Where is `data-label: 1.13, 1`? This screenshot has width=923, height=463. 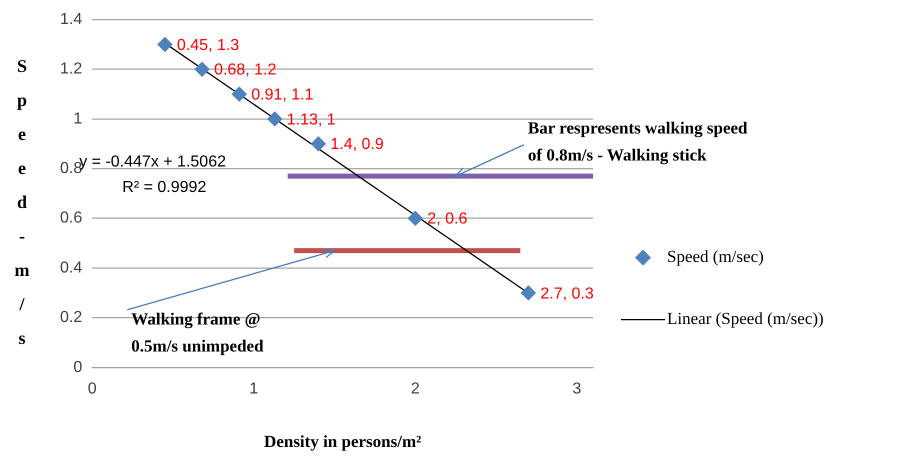
data-label: 1.13, 1 is located at coordinates (311, 119).